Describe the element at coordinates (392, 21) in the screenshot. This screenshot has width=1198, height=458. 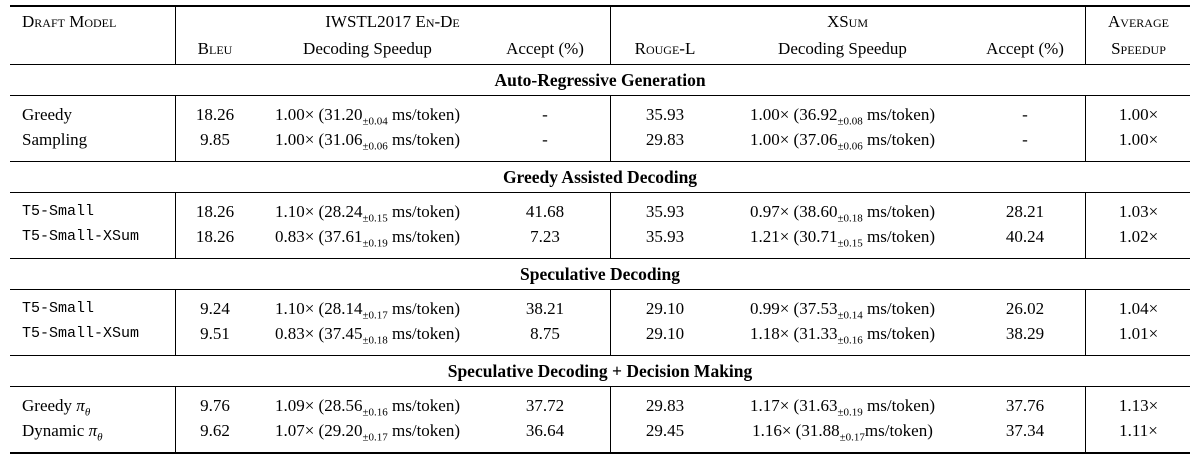
I see `header-group-iwstl2017-en-de: IWSTL2017 En-De` at that location.